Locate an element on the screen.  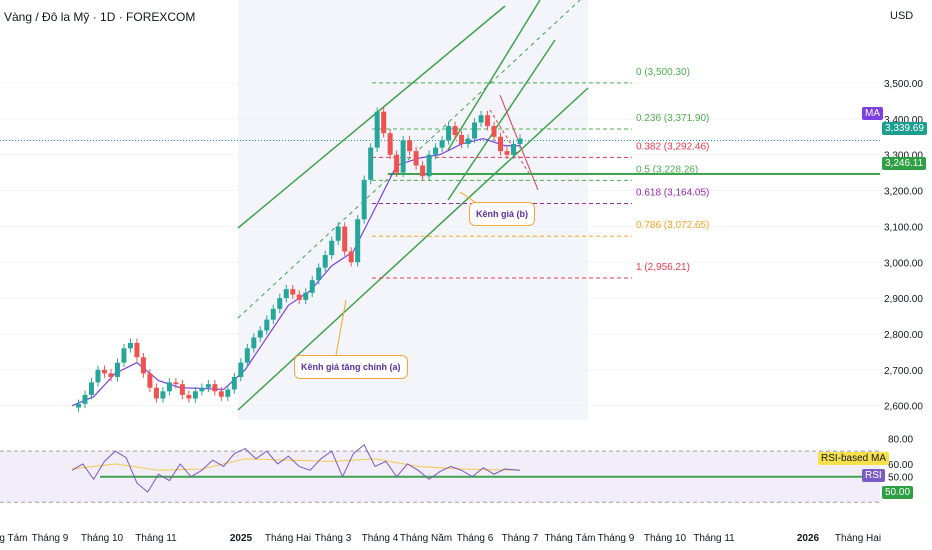
annotation-channel-a: Kênh giá tăng chính (a) is located at coordinates (351, 367).